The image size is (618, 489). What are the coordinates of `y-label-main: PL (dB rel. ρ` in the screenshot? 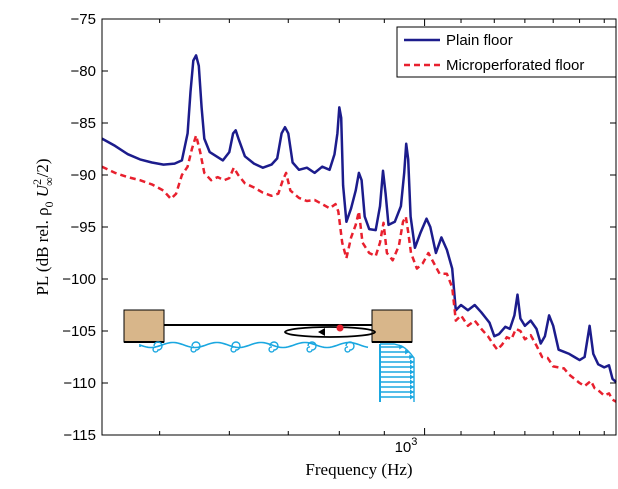 It's located at (42, 251).